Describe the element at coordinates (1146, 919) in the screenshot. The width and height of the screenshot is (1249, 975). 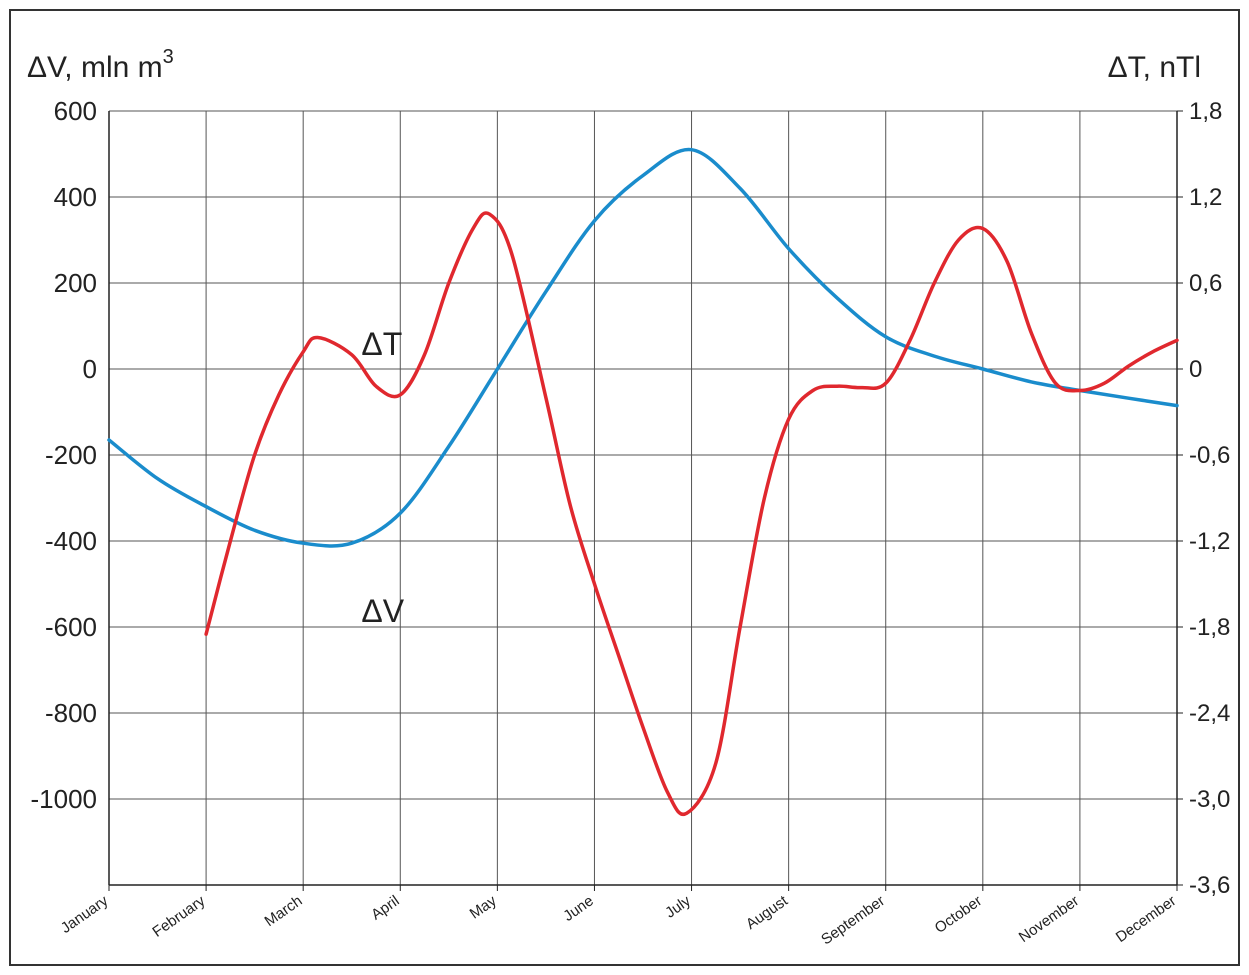
I see `month-label: December` at that location.